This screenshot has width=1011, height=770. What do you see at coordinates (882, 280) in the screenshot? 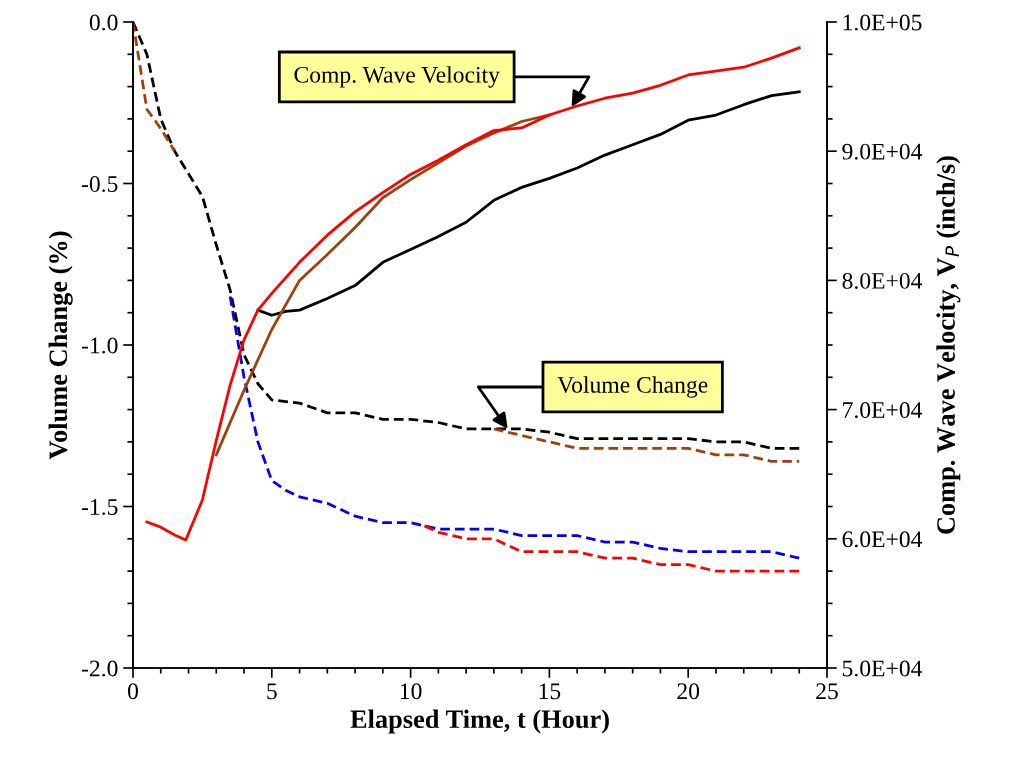
I see `y2-tick-label: 8.0E+04` at bounding box center [882, 280].